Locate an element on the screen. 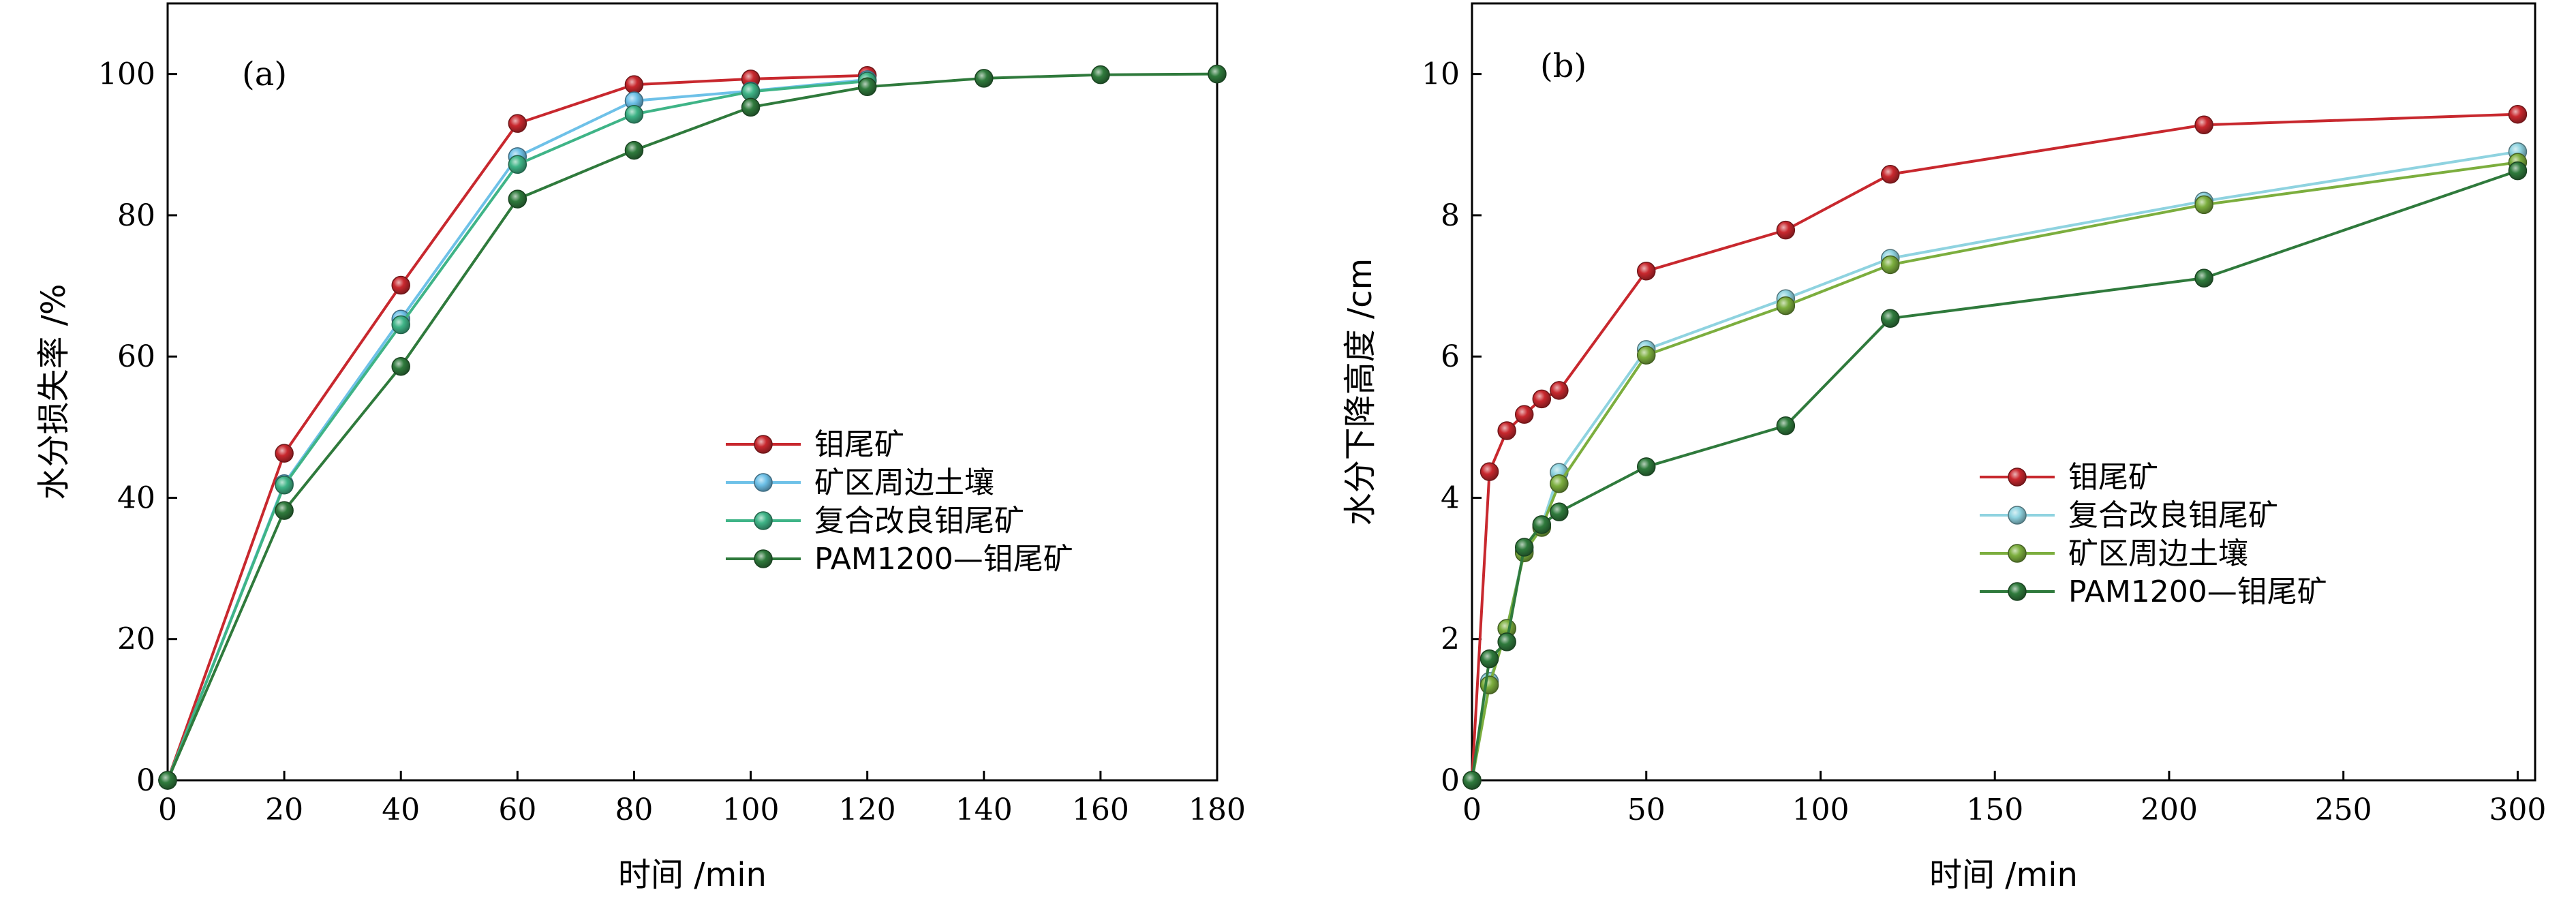 Image resolution: width=2576 pixels, height=905 pixels. y-tick-label: 100 is located at coordinates (126, 74).